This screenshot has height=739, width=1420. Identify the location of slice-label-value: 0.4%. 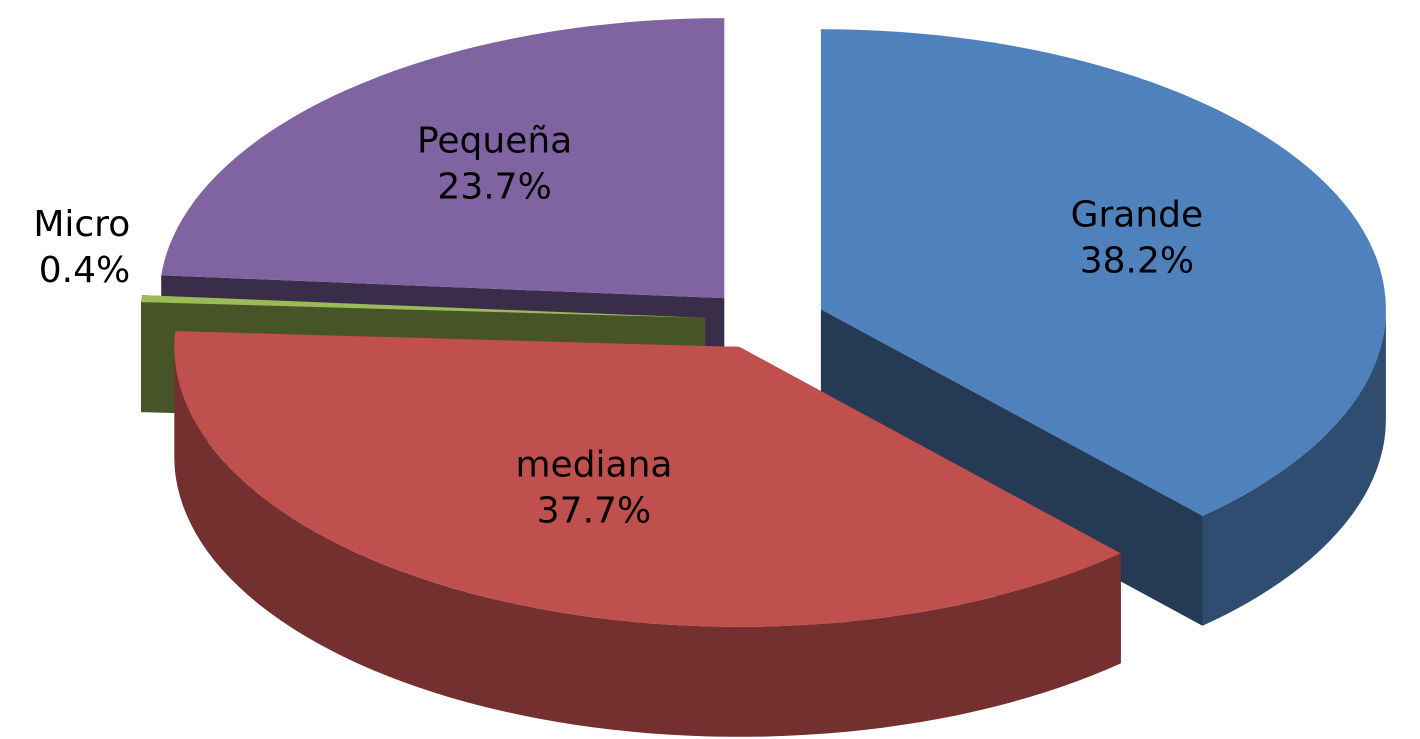
(84, 270).